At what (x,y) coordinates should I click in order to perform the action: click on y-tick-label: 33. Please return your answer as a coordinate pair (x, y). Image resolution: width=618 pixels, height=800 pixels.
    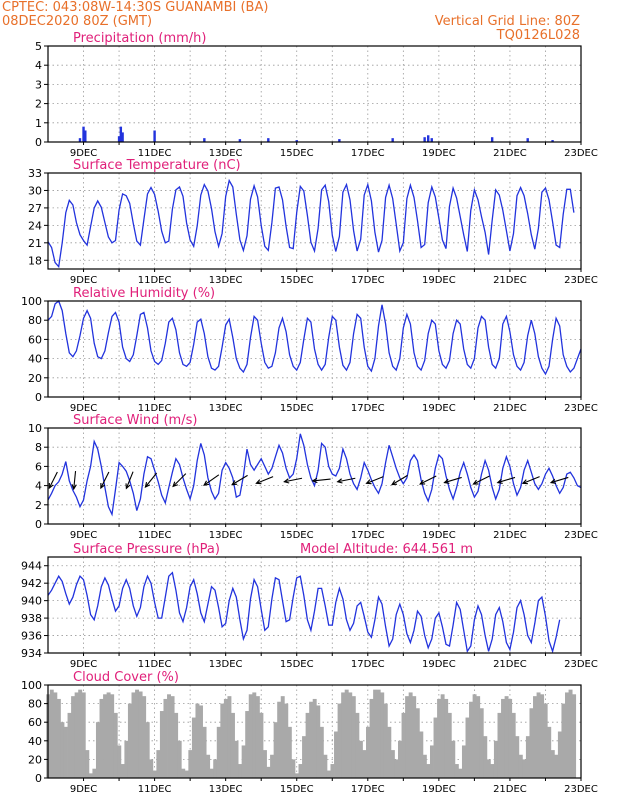
    Looking at the image, I should click on (35, 173).